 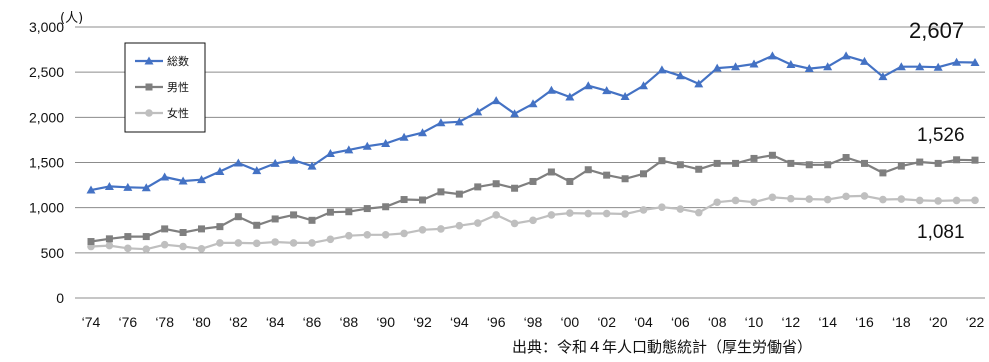 I want to click on legend-label: 総数, so click(x=178, y=61).